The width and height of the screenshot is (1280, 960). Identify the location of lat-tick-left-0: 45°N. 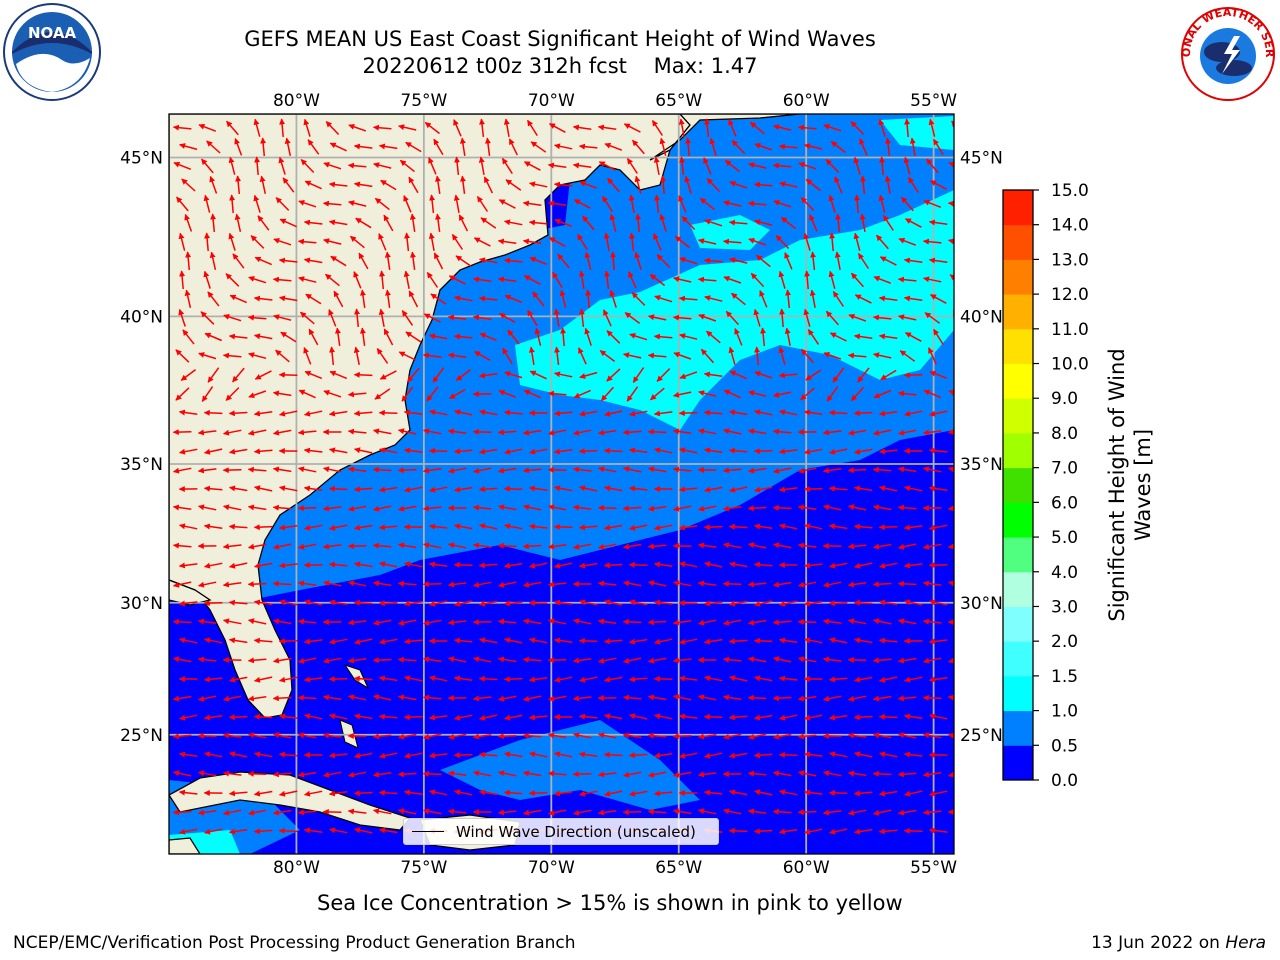
(141, 159).